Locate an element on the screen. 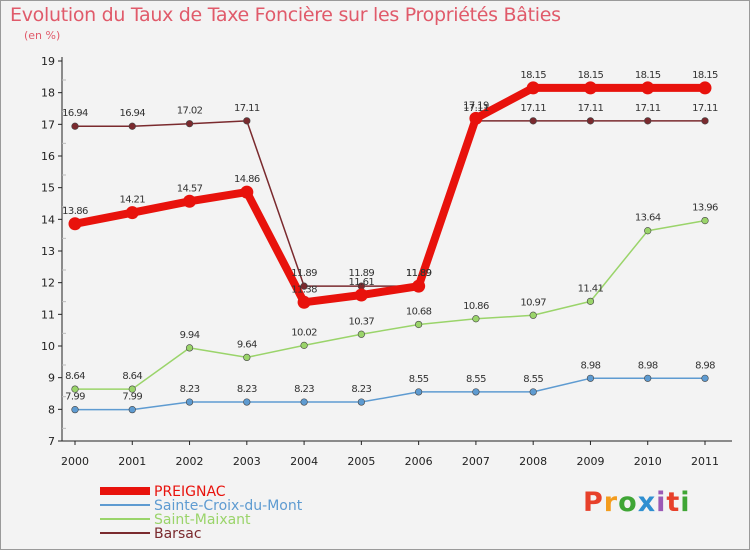 This screenshot has width=750, height=550. legend-label: PREIGNAC is located at coordinates (190, 492).